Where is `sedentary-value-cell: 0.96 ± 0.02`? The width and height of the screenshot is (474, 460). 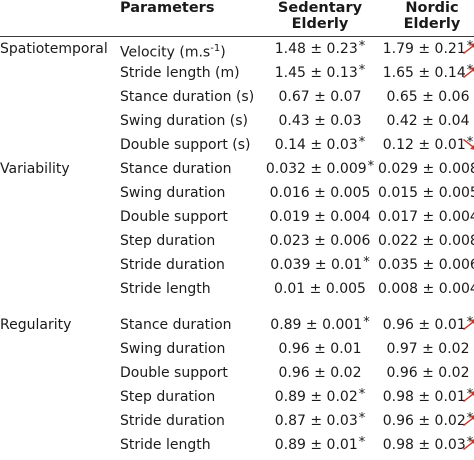 sedentary-value-cell: 0.96 ± 0.02 is located at coordinates (320, 373).